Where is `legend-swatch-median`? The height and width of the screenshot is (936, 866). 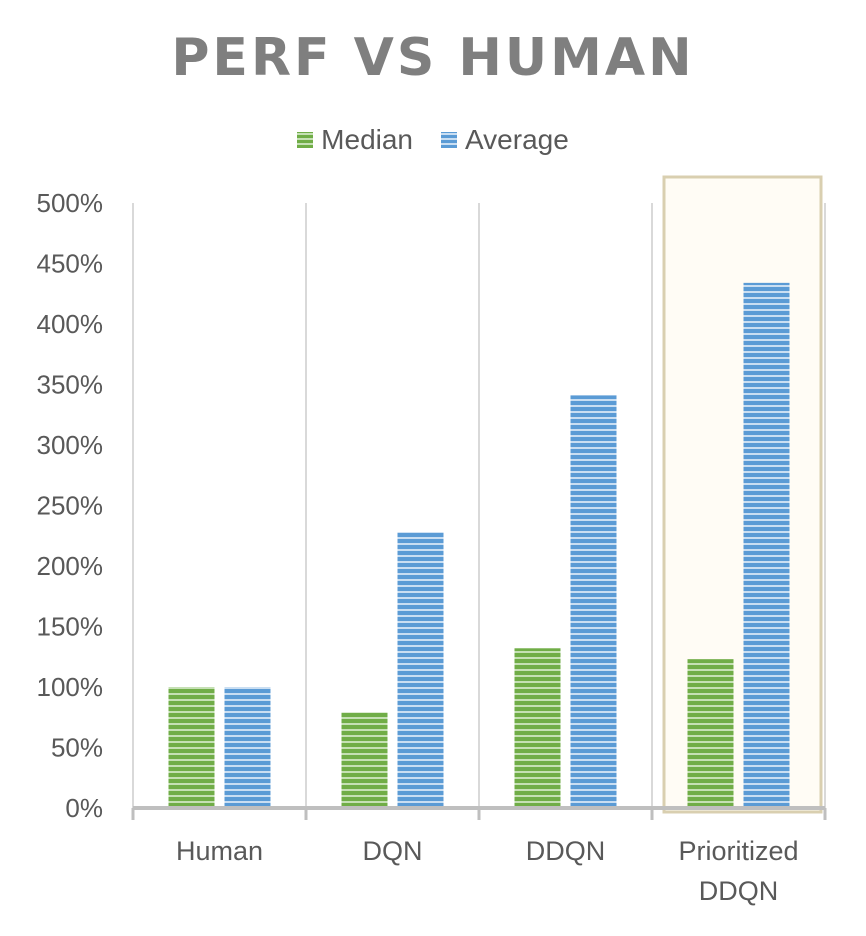 legend-swatch-median is located at coordinates (305, 140).